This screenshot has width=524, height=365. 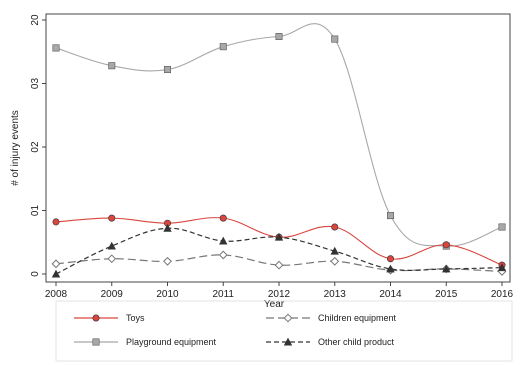 I want to click on x-tick-label: 2010, so click(x=167, y=294).